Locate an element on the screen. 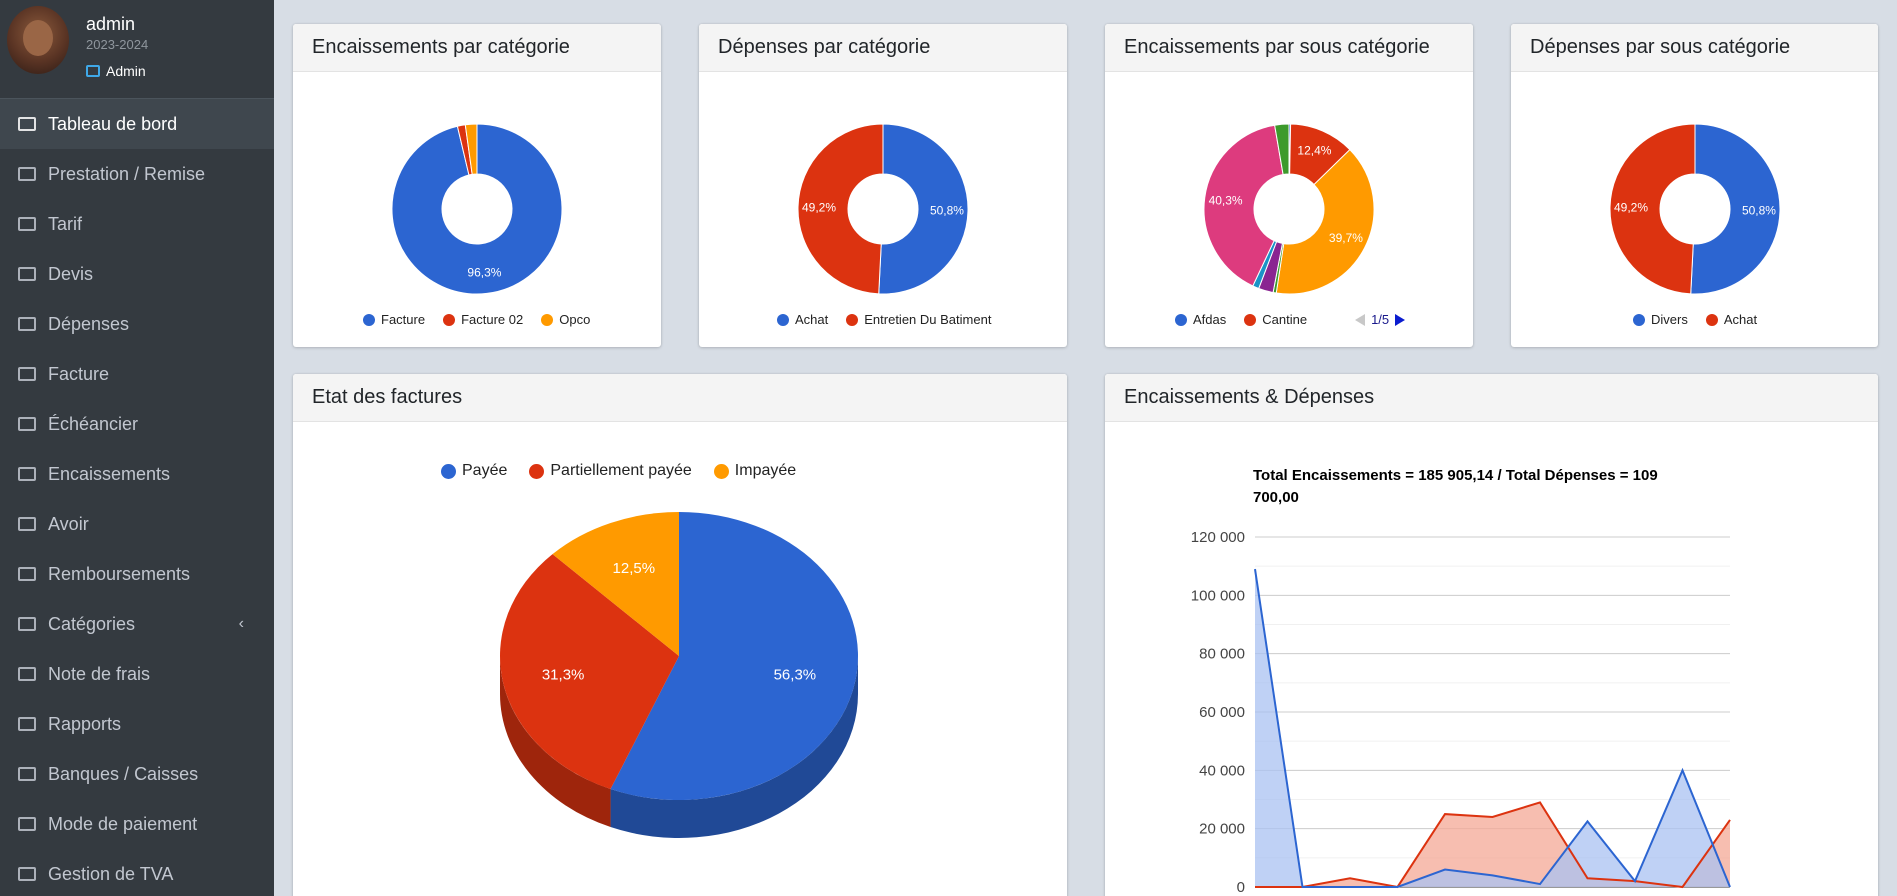 The height and width of the screenshot is (896, 1897). chart-legend: Payée Partiellement payée Impayée is located at coordinates (618, 471).